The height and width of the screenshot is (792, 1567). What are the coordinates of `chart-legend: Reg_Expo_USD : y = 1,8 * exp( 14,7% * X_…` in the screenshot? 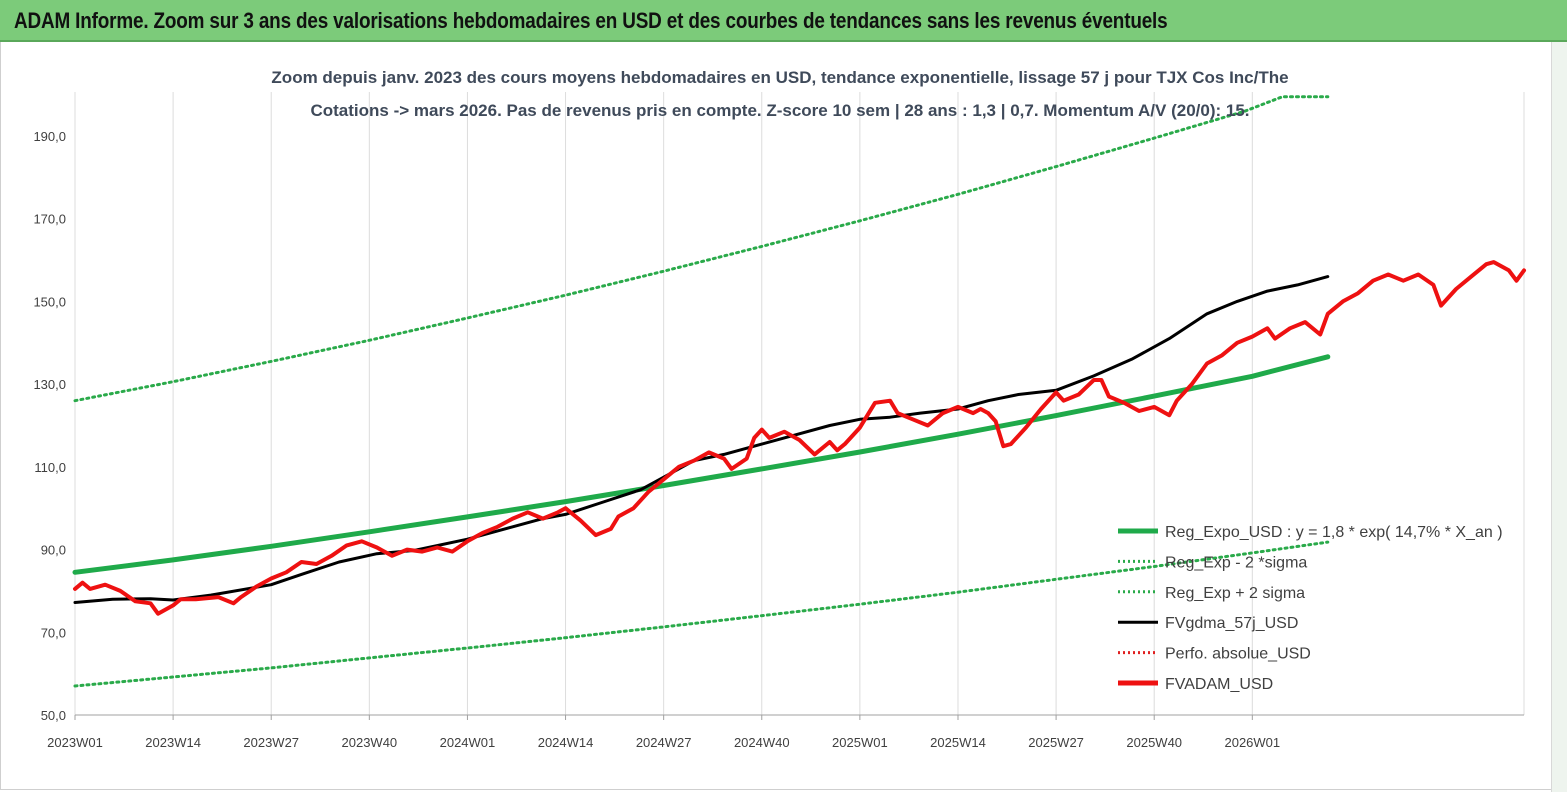 It's located at (1310, 608).